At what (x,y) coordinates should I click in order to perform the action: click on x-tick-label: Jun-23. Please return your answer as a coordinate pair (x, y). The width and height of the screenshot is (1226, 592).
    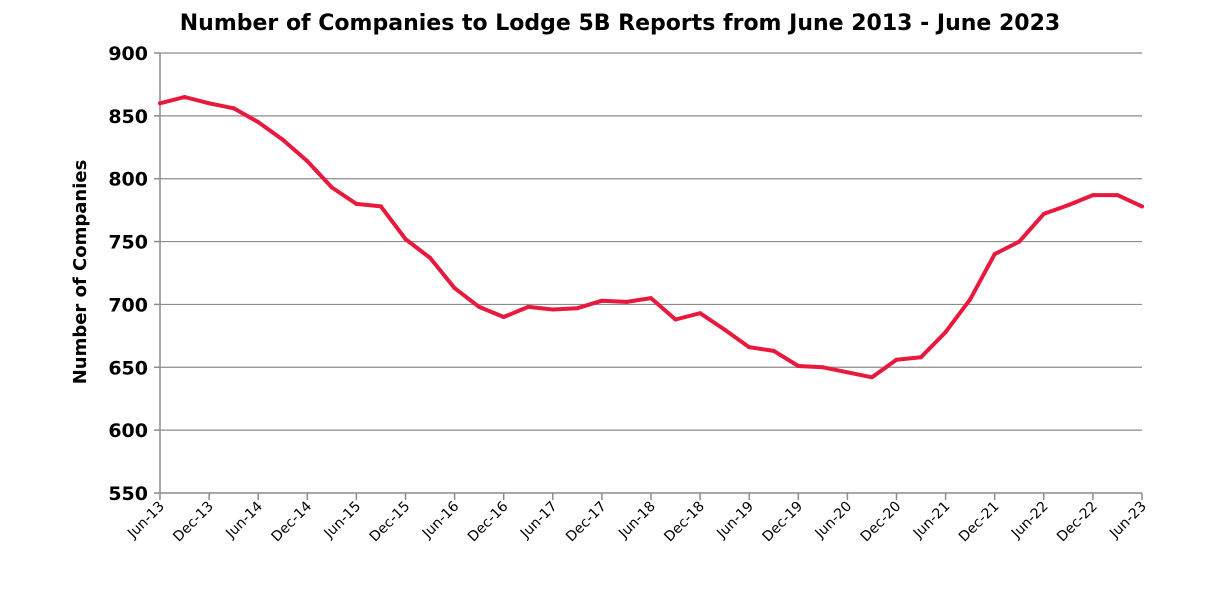
    Looking at the image, I should click on (1128, 521).